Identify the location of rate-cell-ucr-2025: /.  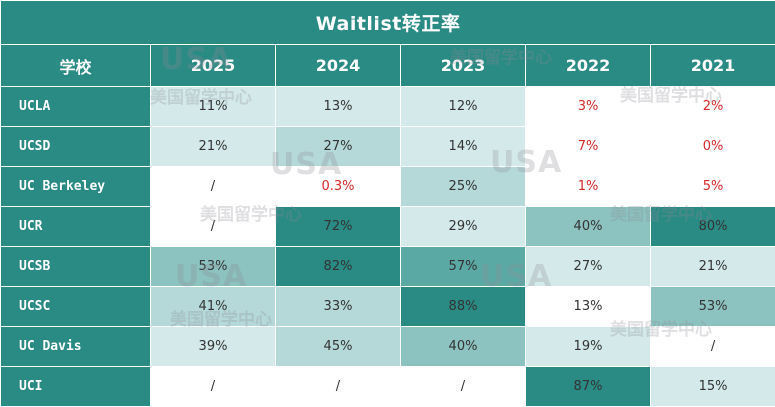
(213, 227).